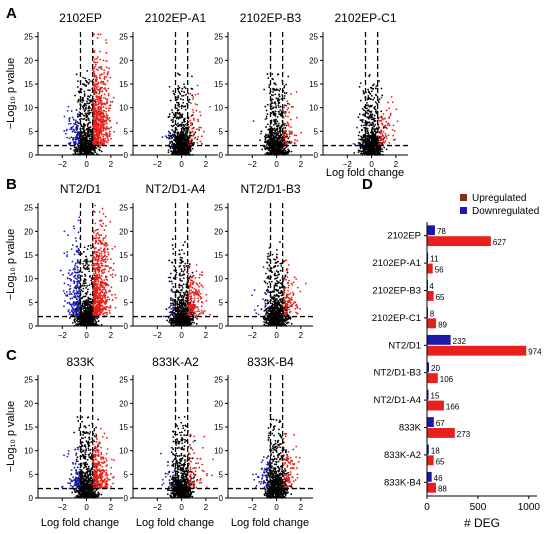 Image resolution: width=550 pixels, height=534 pixels. Describe the element at coordinates (28, 60) in the screenshot. I see `y-tick-label: 20` at that location.